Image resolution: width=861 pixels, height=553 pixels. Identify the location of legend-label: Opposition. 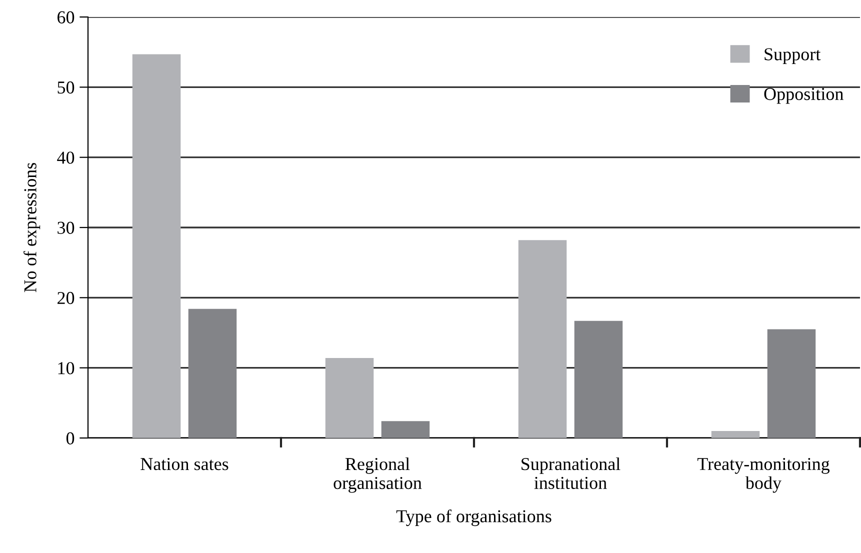
(804, 96).